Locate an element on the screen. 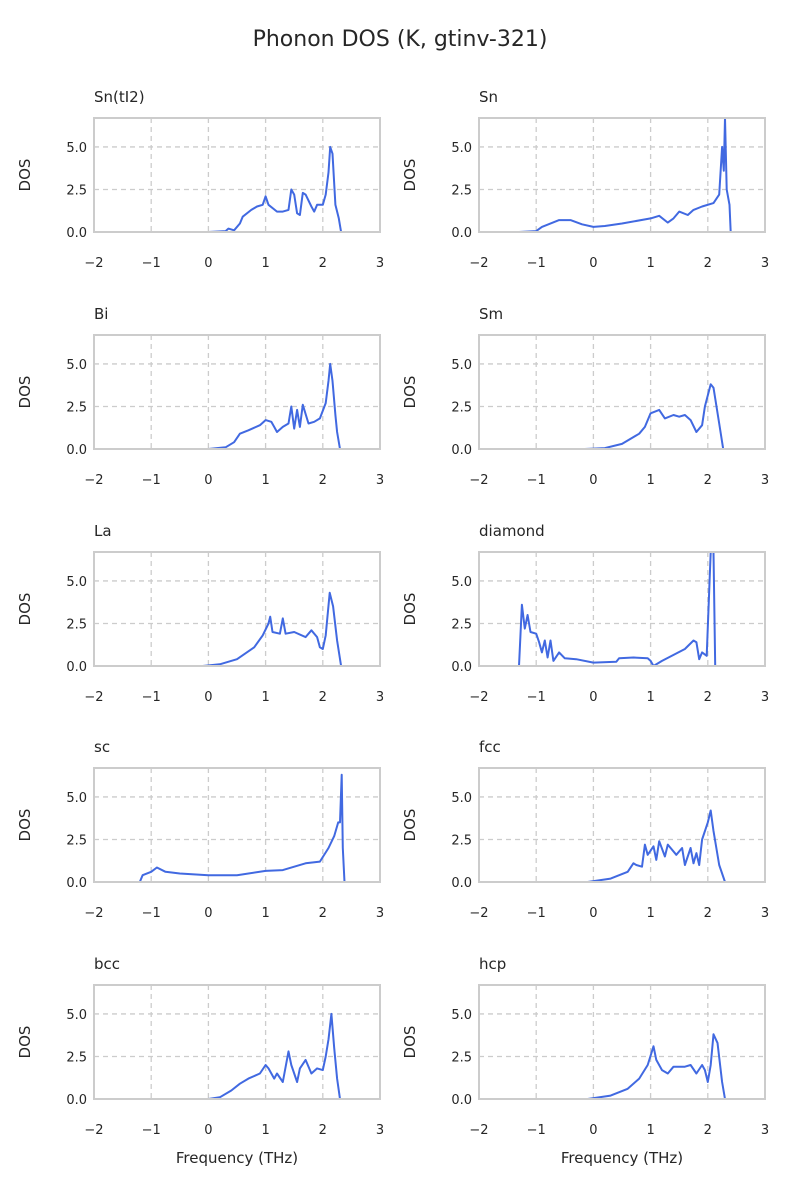  subplot-sn: −2 −1 0 1 2 3 0.0 2.5 5.0 Sn DOS is located at coordinates (585, 179).